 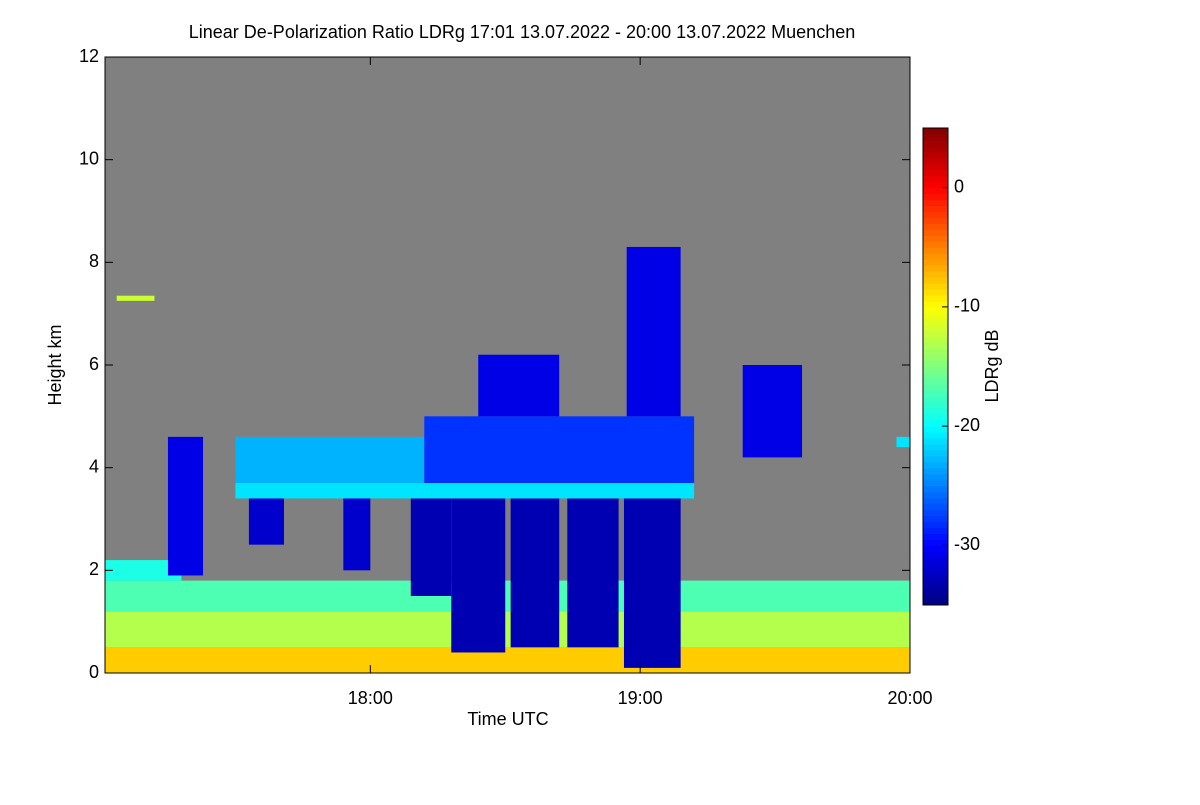 What do you see at coordinates (992, 365) in the screenshot?
I see `colorbar-label: LDRg dB` at bounding box center [992, 365].